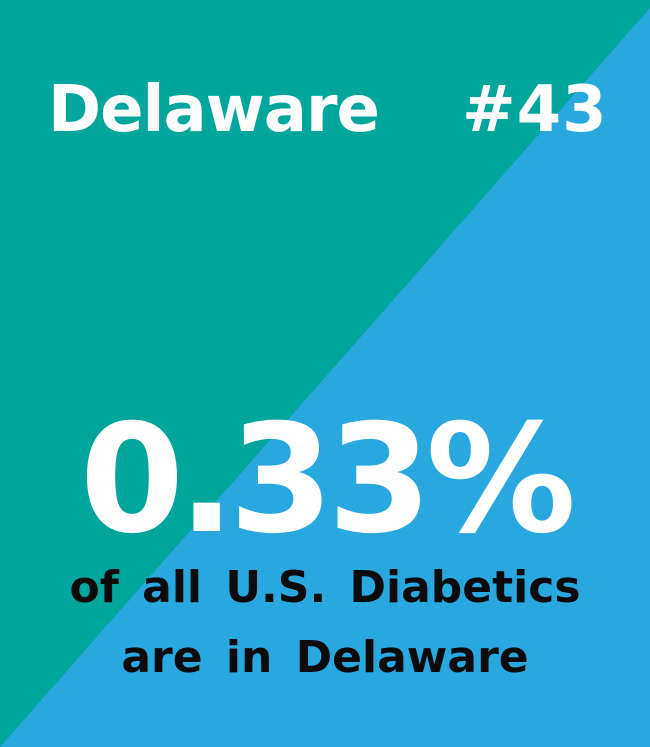 This screenshot has width=650, height=747. What do you see at coordinates (535, 110) in the screenshot?
I see `state-rank: #43` at bounding box center [535, 110].